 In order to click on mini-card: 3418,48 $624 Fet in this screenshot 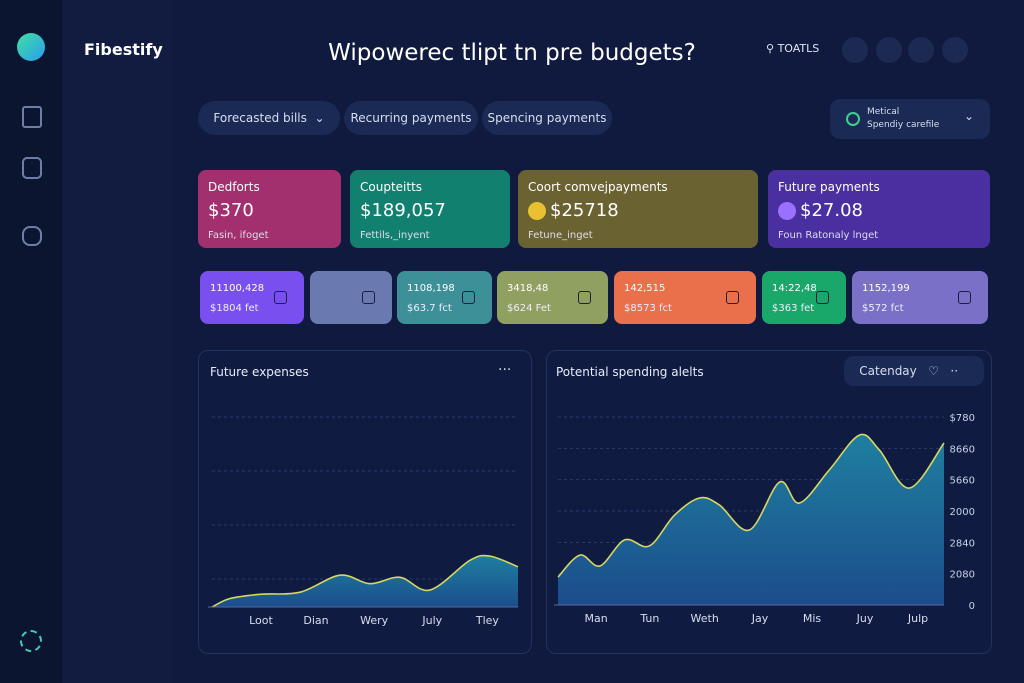, I will do `click(552, 297)`.